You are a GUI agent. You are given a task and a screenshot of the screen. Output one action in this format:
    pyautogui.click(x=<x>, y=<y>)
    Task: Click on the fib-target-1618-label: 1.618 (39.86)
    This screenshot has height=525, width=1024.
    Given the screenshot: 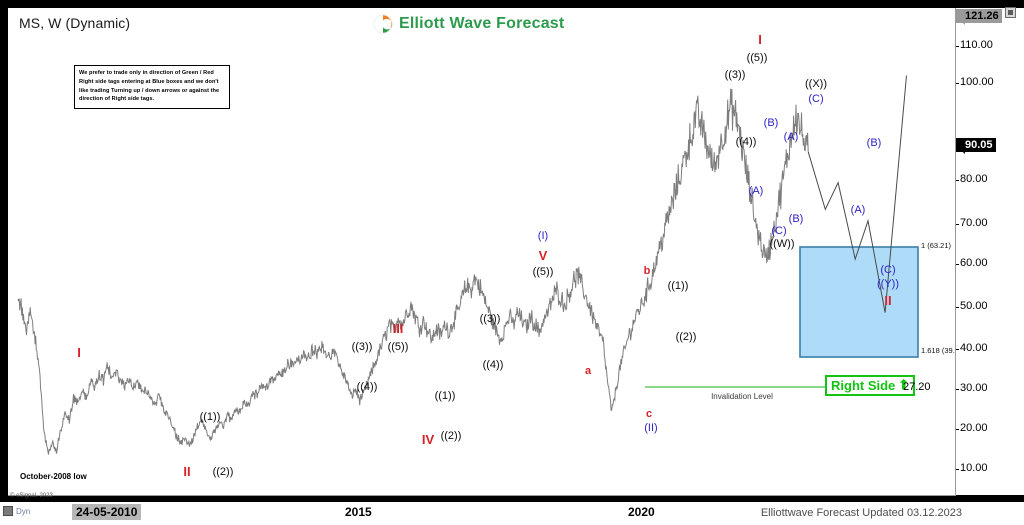 What is the action you would take?
    pyautogui.click(x=938, y=350)
    